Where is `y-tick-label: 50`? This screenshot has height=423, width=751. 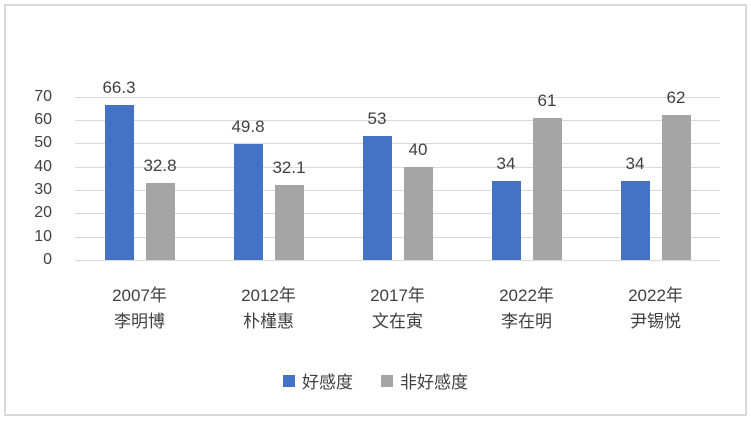 y-tick-label: 50 is located at coordinates (43, 143).